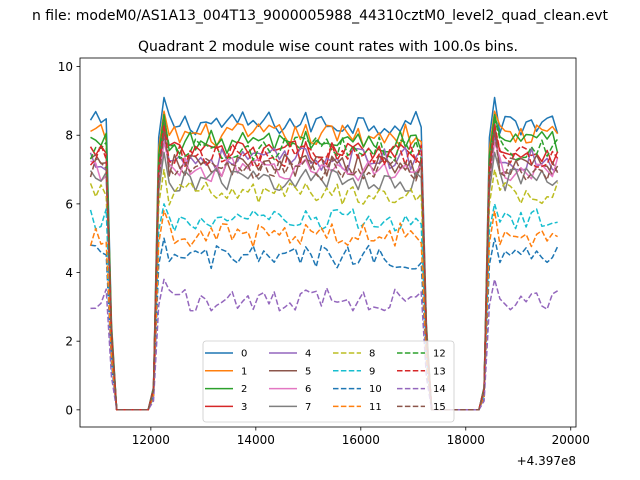 The image size is (640, 480). I want to click on y-tick-label: 4, so click(69, 273).